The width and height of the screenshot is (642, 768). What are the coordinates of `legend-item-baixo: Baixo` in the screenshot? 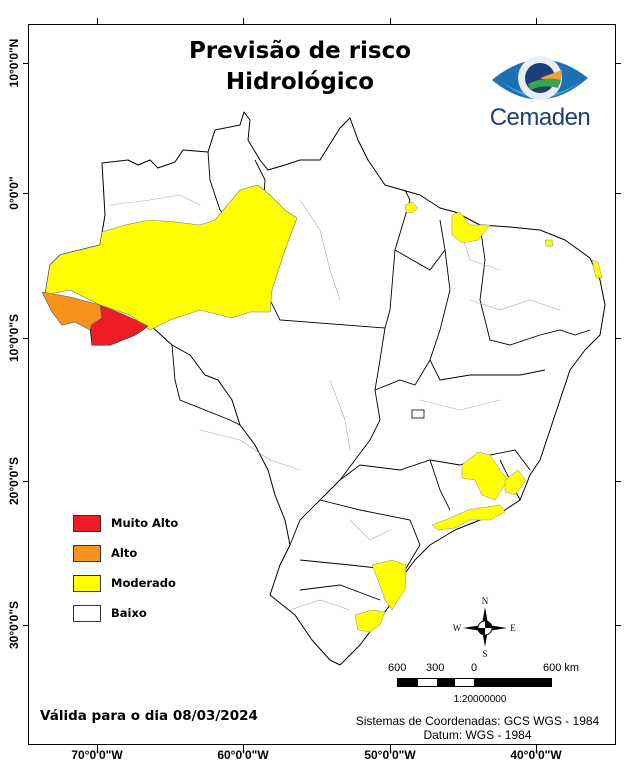 It's located at (125, 613).